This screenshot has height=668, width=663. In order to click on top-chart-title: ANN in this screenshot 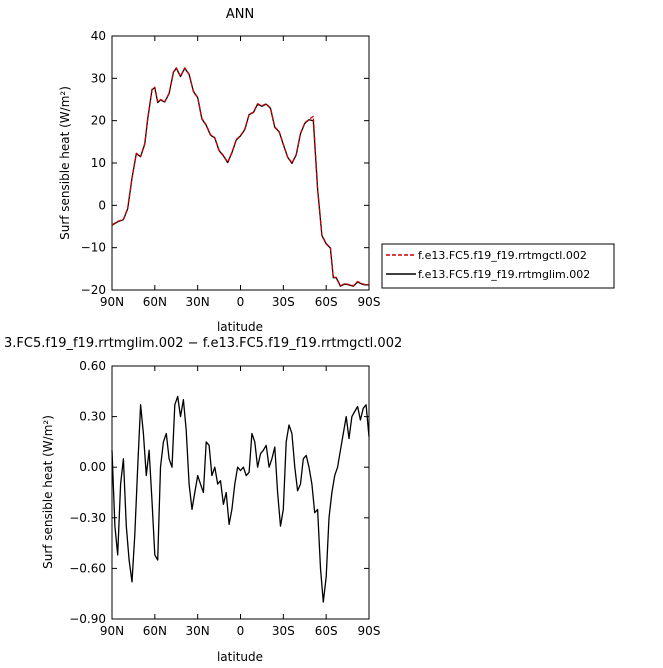, I will do `click(240, 14)`.